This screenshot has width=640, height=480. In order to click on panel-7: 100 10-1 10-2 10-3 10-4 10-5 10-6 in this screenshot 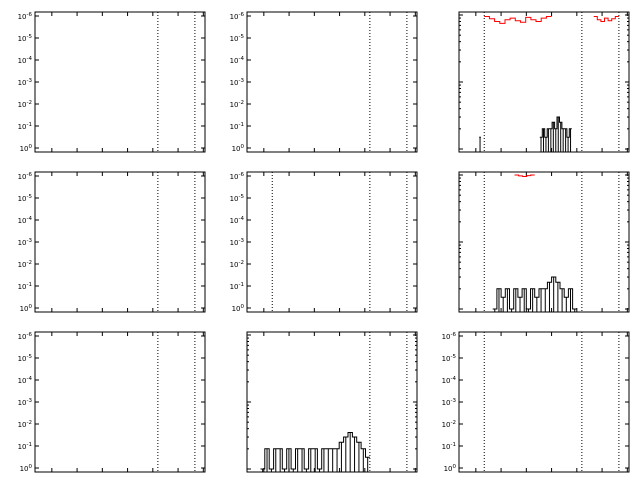, I will do `click(112, 402)`.